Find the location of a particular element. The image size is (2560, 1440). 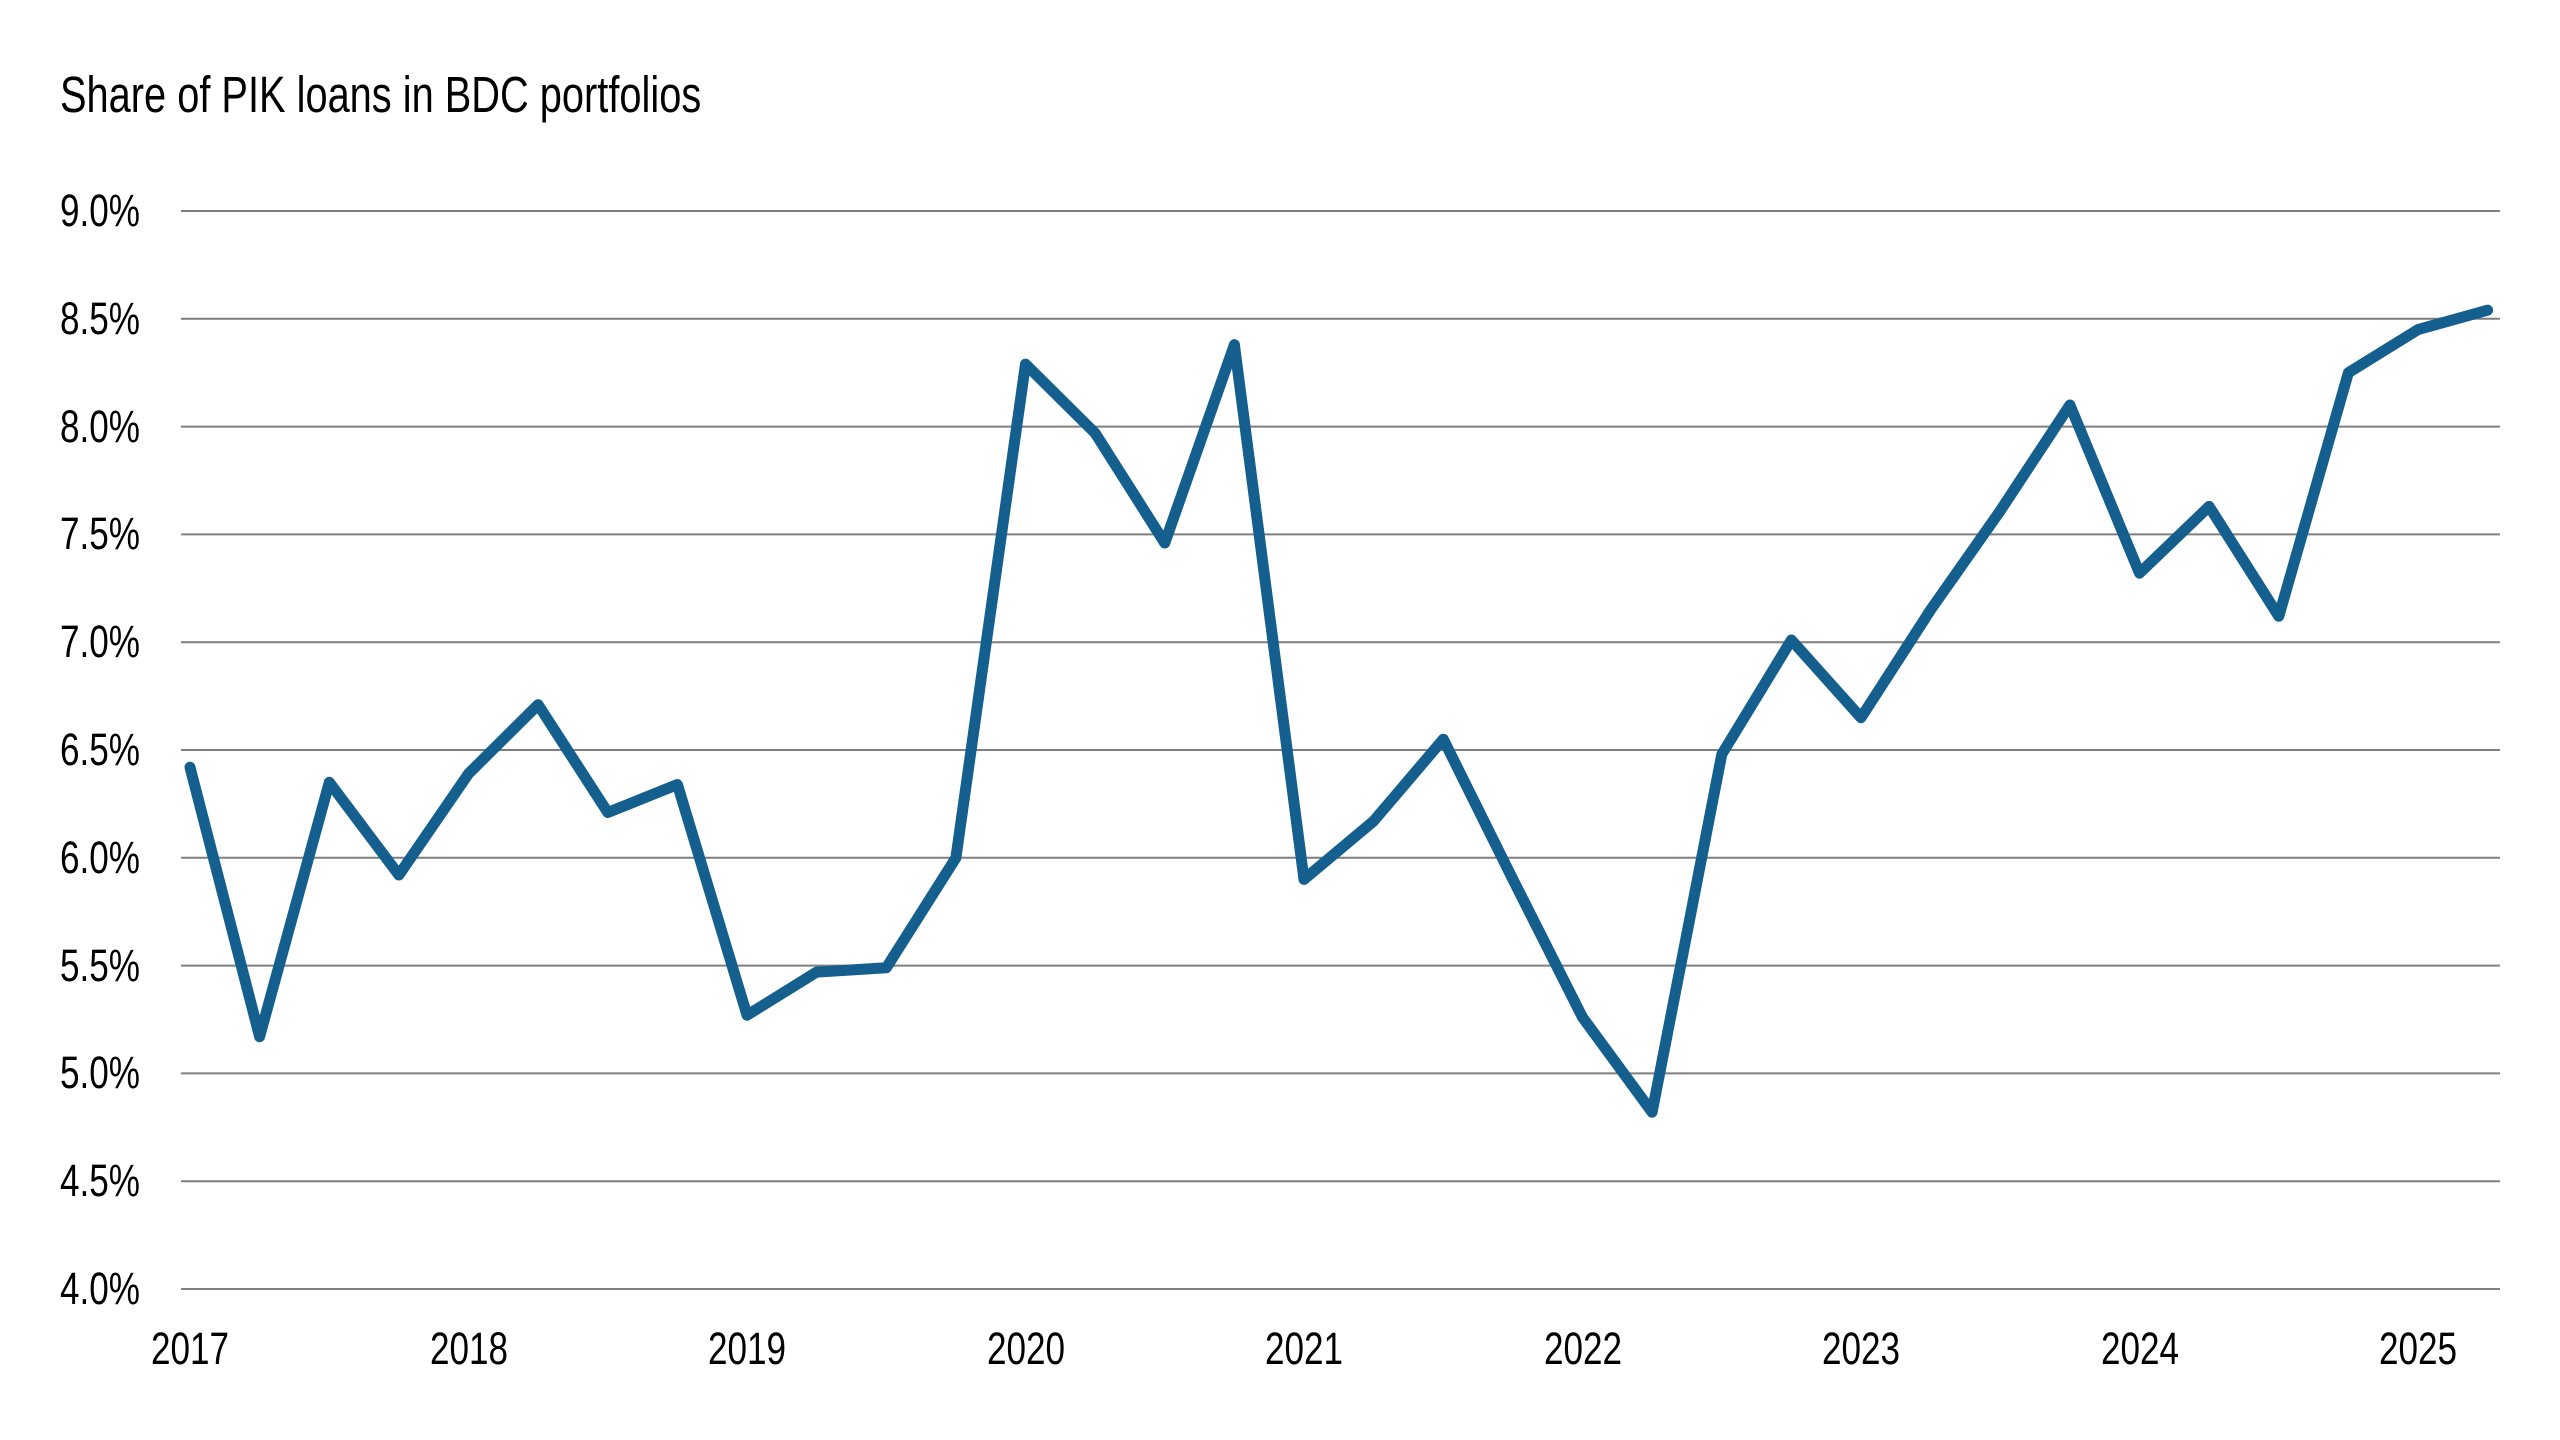

y-tick-label: 7.0% is located at coordinates (99, 641).